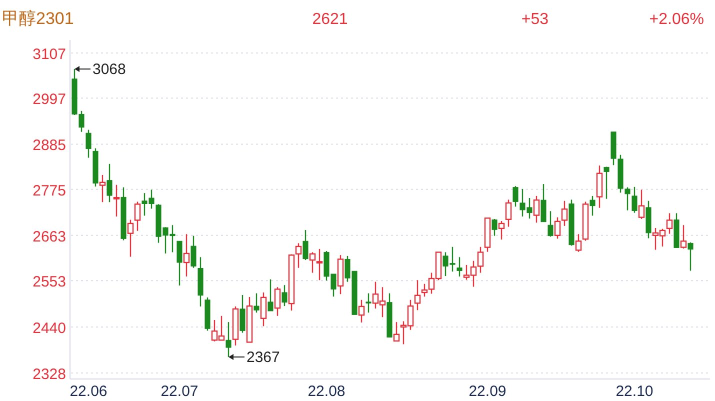 This screenshot has height=401, width=715. I want to click on y-tick-label: 2997, so click(49, 99).